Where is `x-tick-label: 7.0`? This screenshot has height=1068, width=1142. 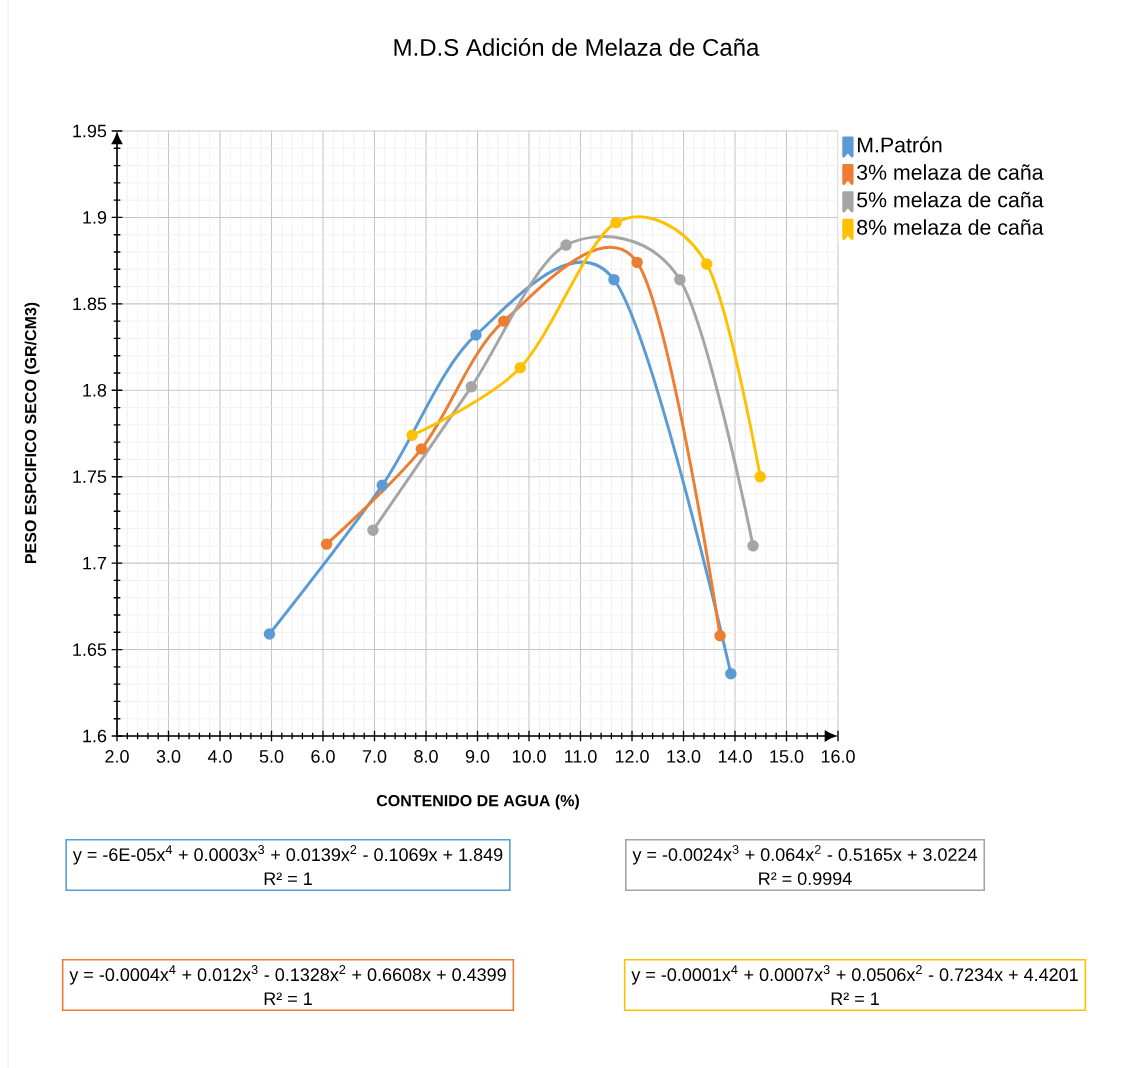 x-tick-label: 7.0 is located at coordinates (374, 756).